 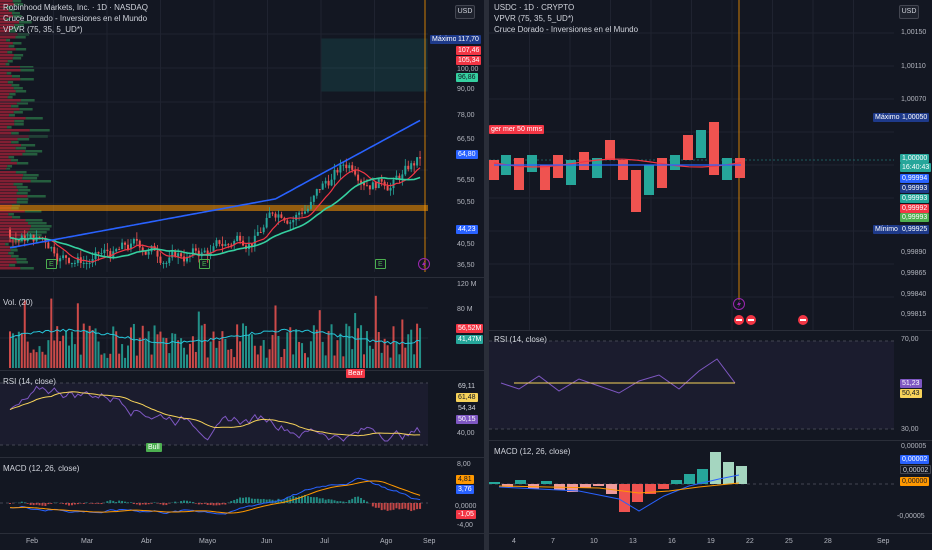 I want to click on rsi-pane-right, so click(x=691, y=383).